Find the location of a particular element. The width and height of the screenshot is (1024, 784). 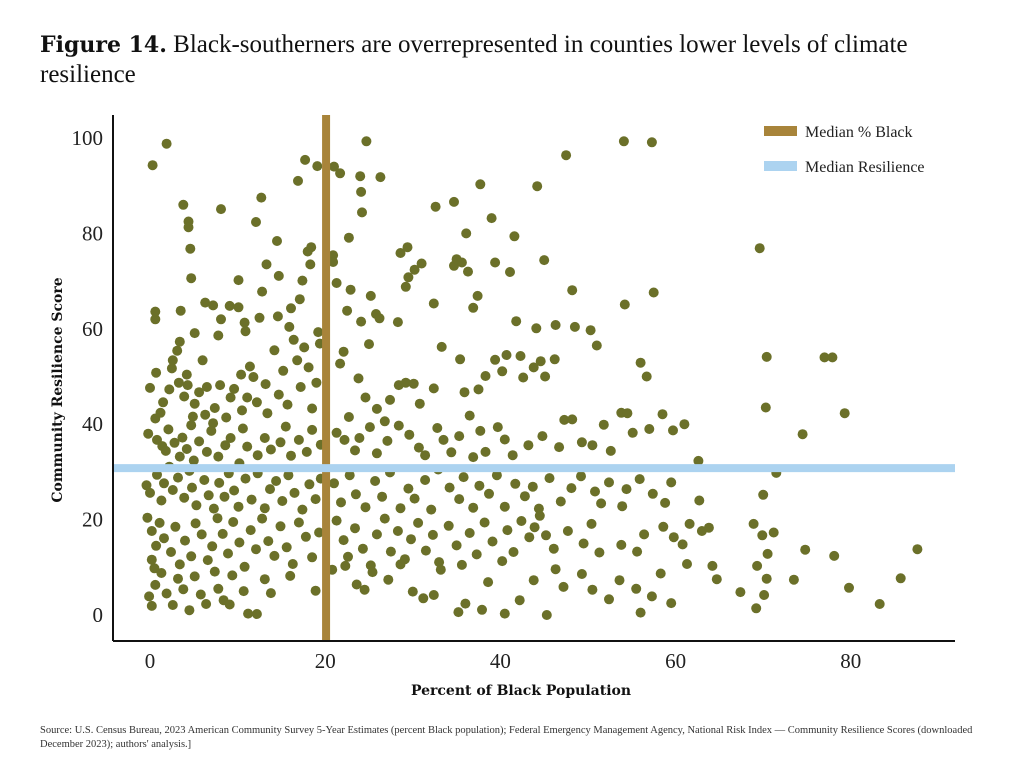

y-tick-label: 80 is located at coordinates (92, 233).